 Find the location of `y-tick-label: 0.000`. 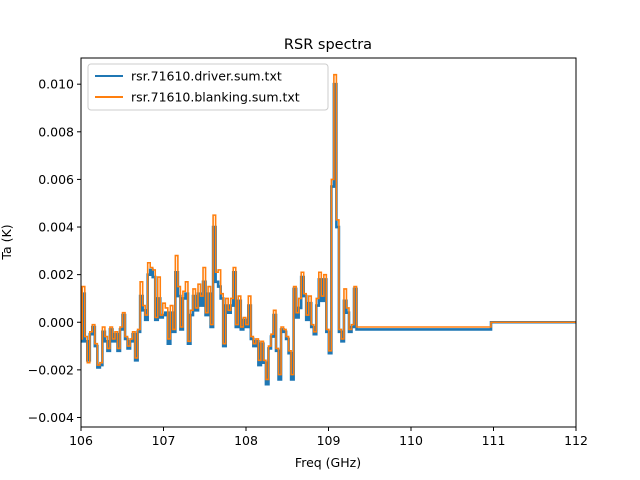

y-tick-label: 0.000 is located at coordinates (56, 322).